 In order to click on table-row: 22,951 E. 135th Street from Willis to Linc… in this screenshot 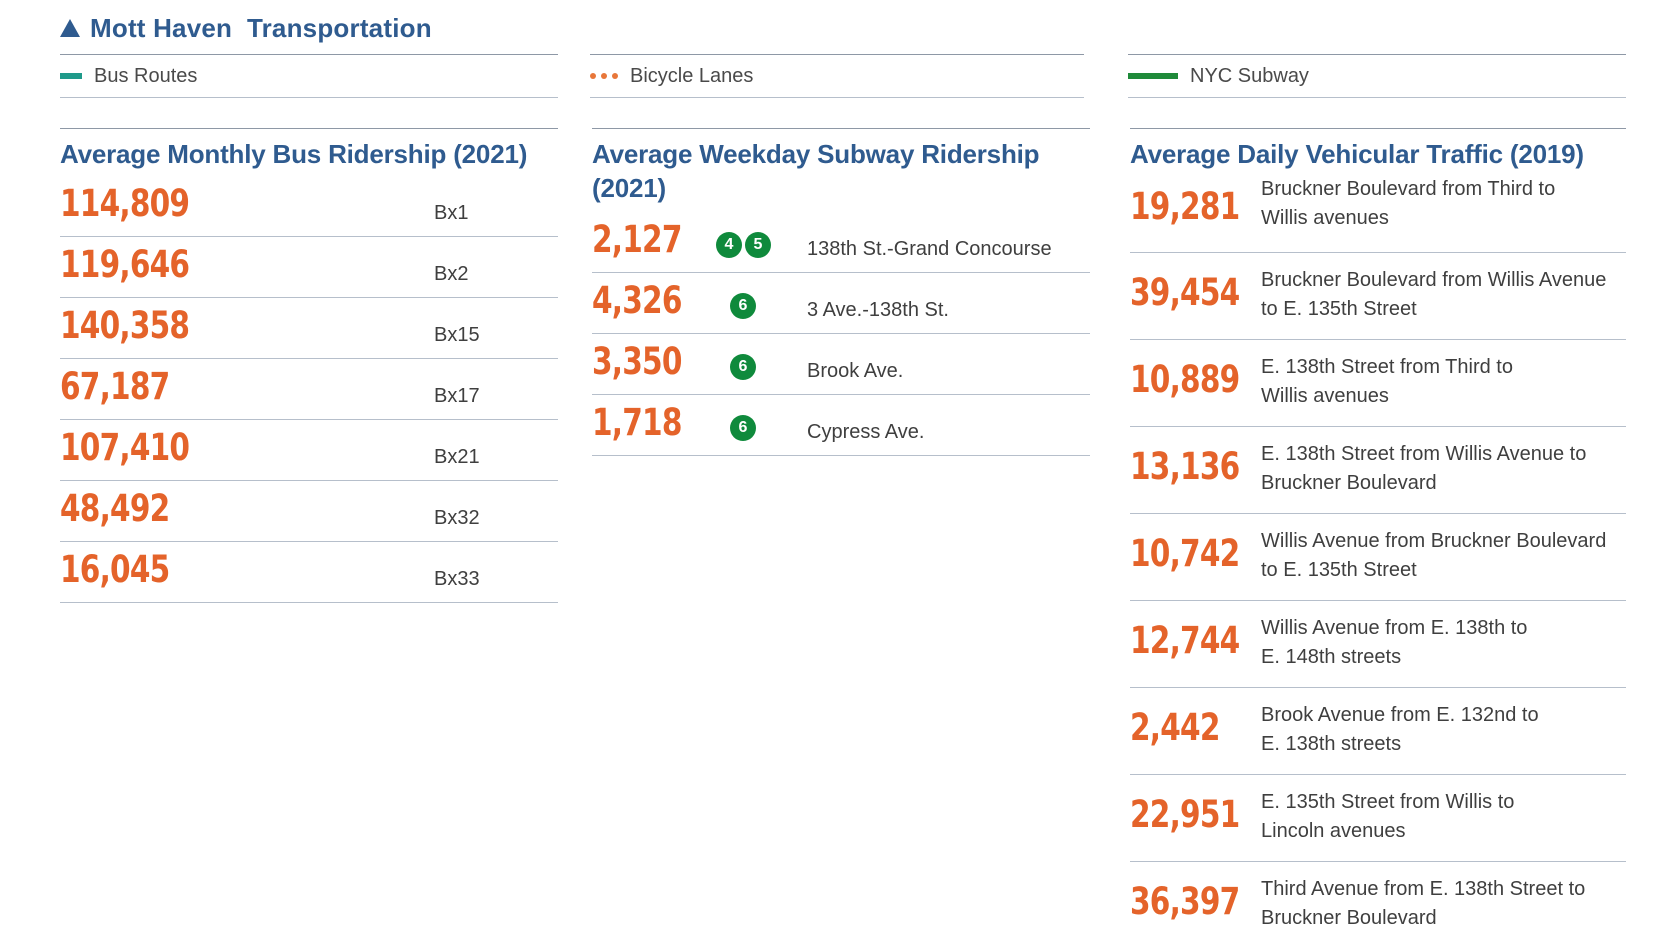, I will do `click(1378, 818)`.